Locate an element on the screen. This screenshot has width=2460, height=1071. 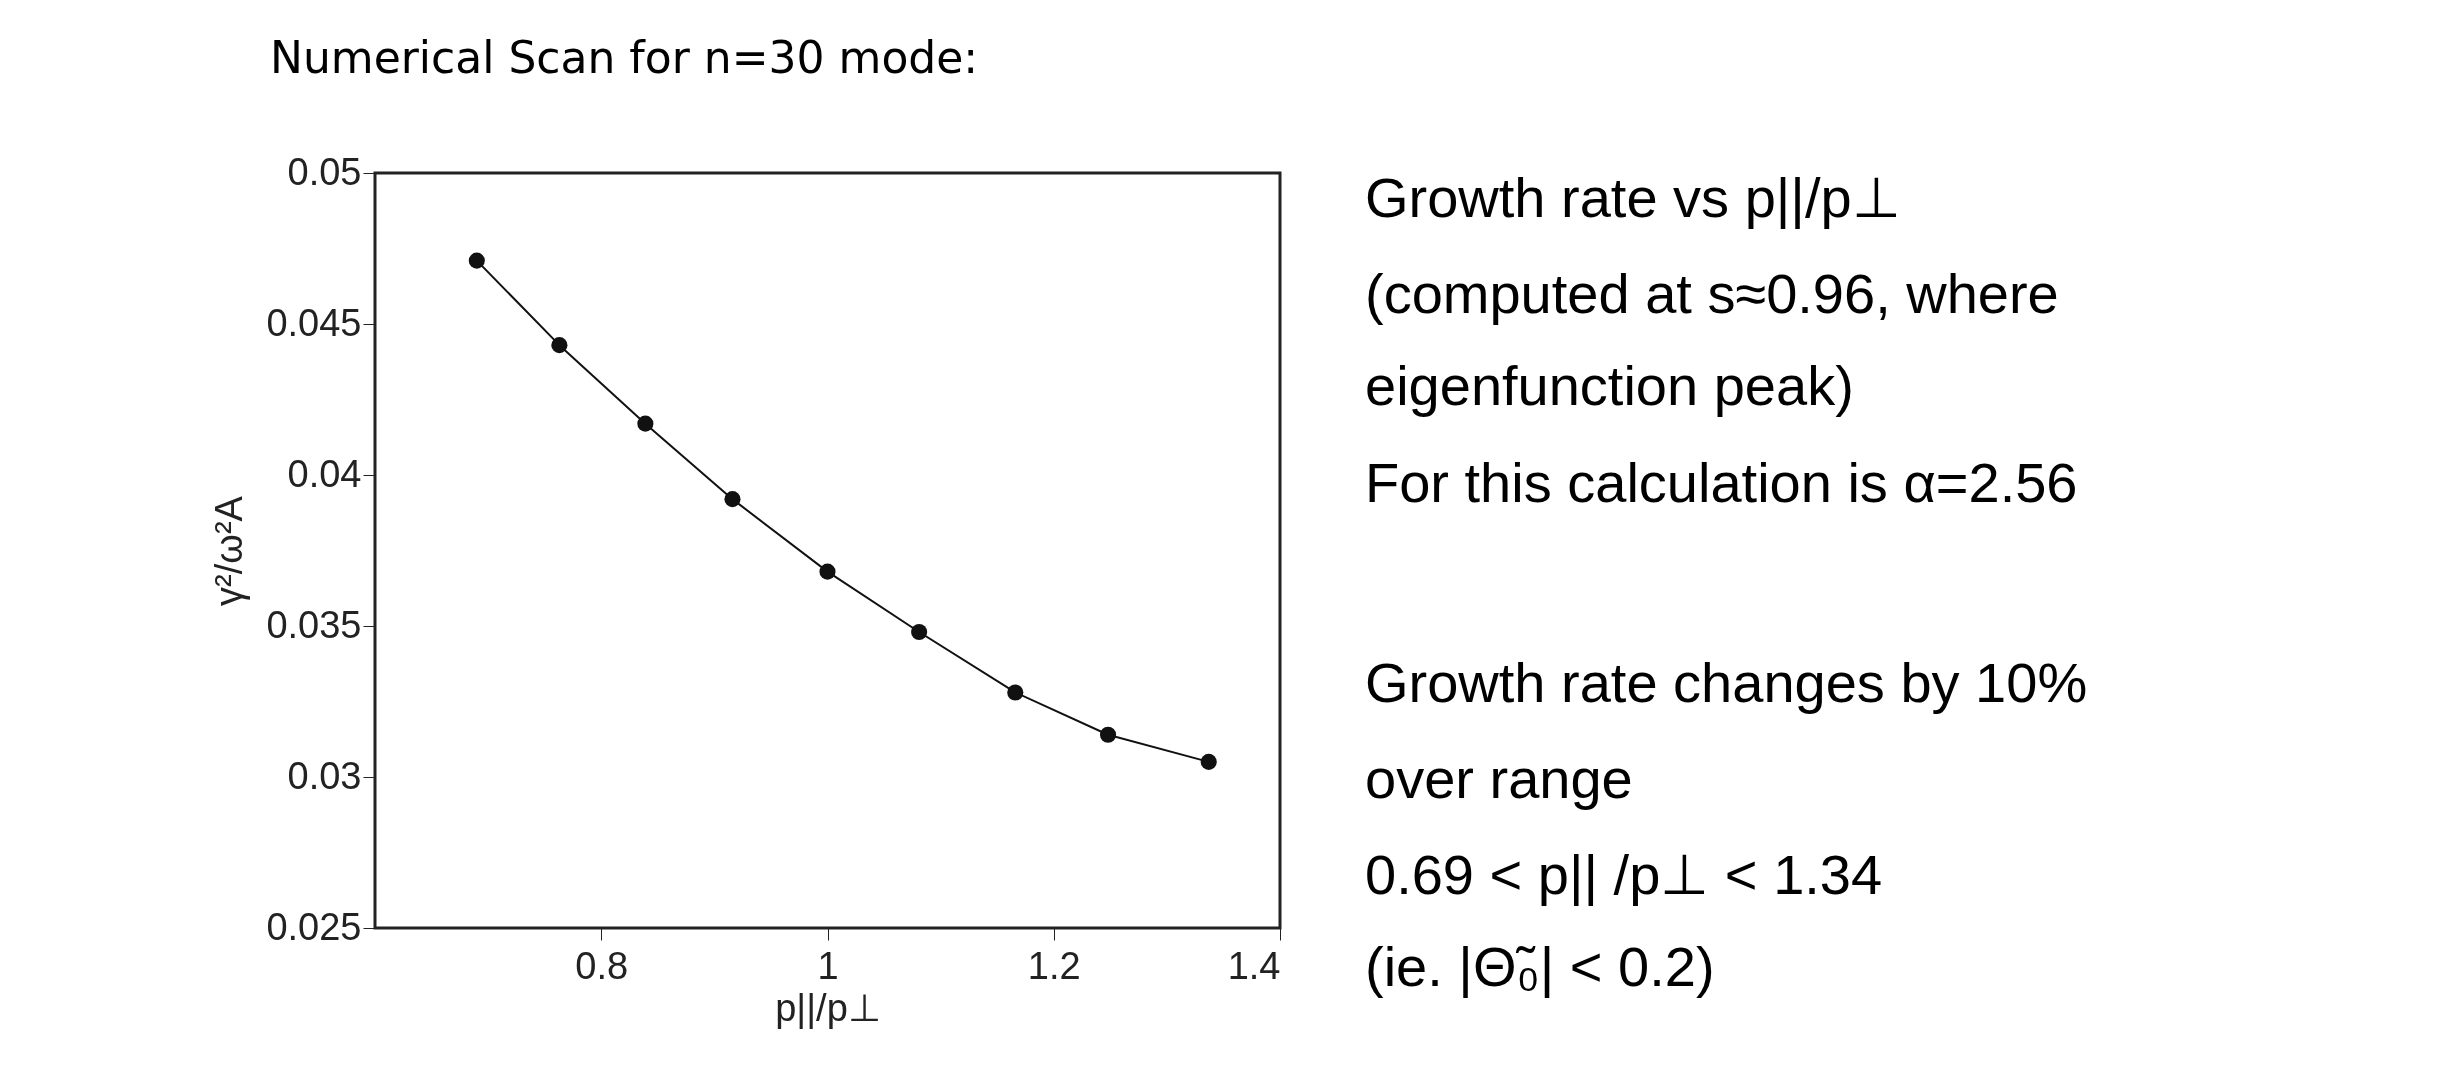
y-tick-label: 0.03 is located at coordinates (324, 775).